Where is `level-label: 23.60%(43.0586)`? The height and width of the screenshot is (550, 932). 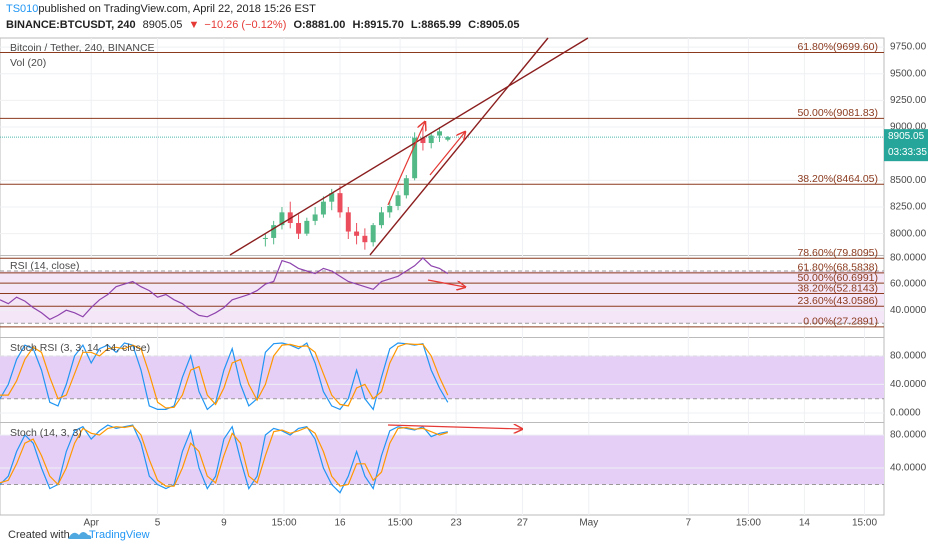 level-label: 23.60%(43.0586) is located at coordinates (837, 301).